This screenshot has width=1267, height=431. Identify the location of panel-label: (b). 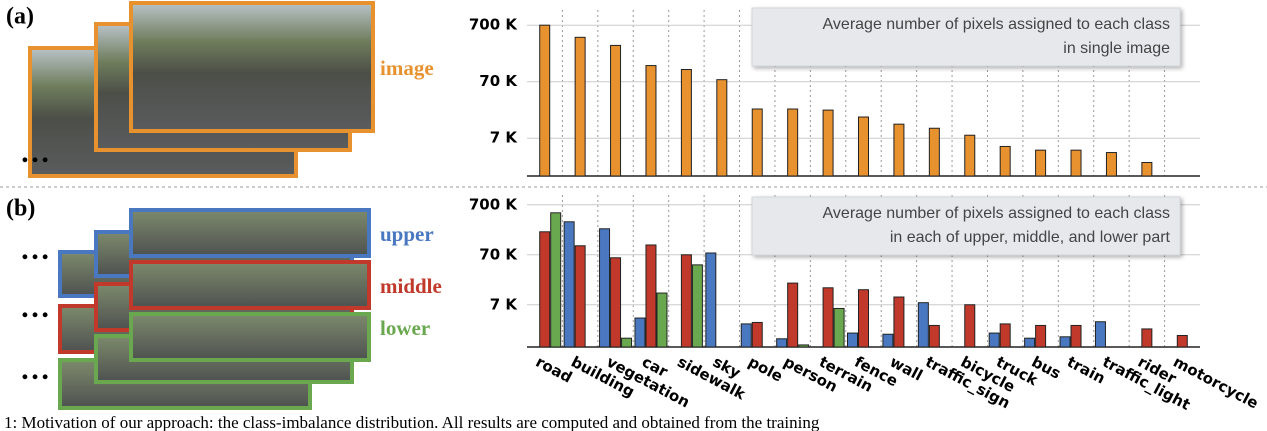
(20, 209).